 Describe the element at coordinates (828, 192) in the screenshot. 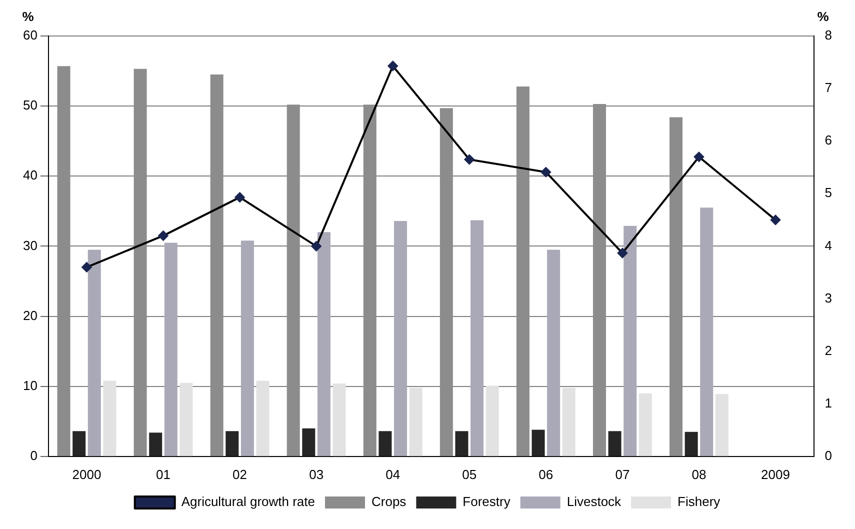

I see `y2-tick-label: 5` at that location.